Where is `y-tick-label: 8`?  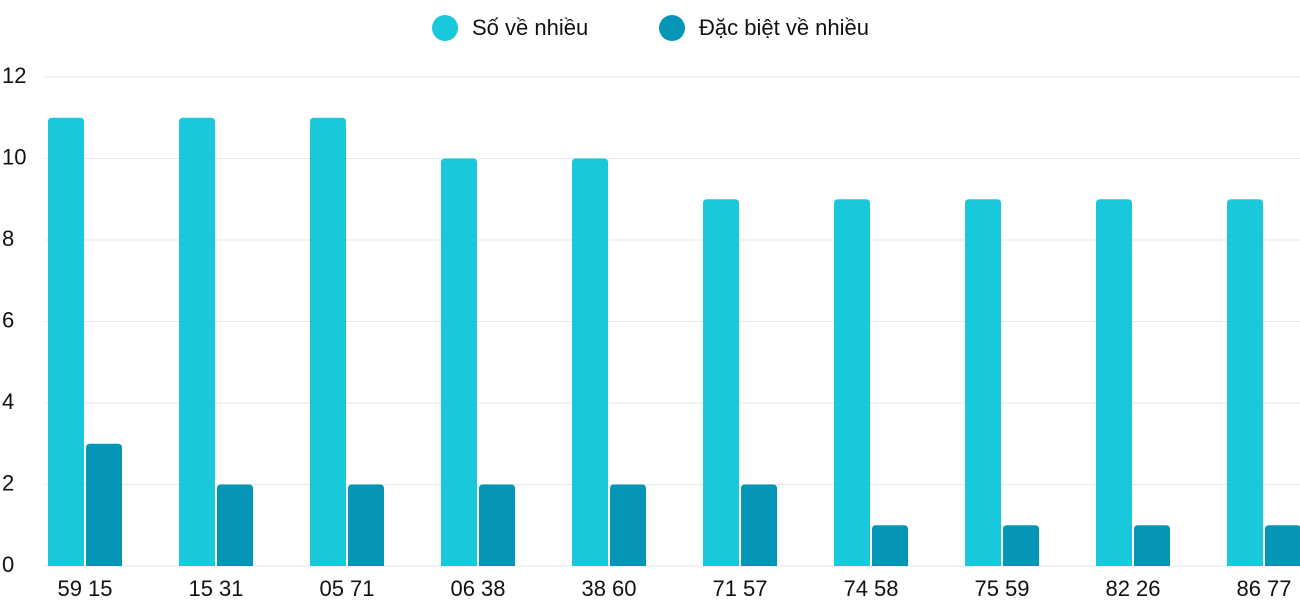 y-tick-label: 8 is located at coordinates (8, 238).